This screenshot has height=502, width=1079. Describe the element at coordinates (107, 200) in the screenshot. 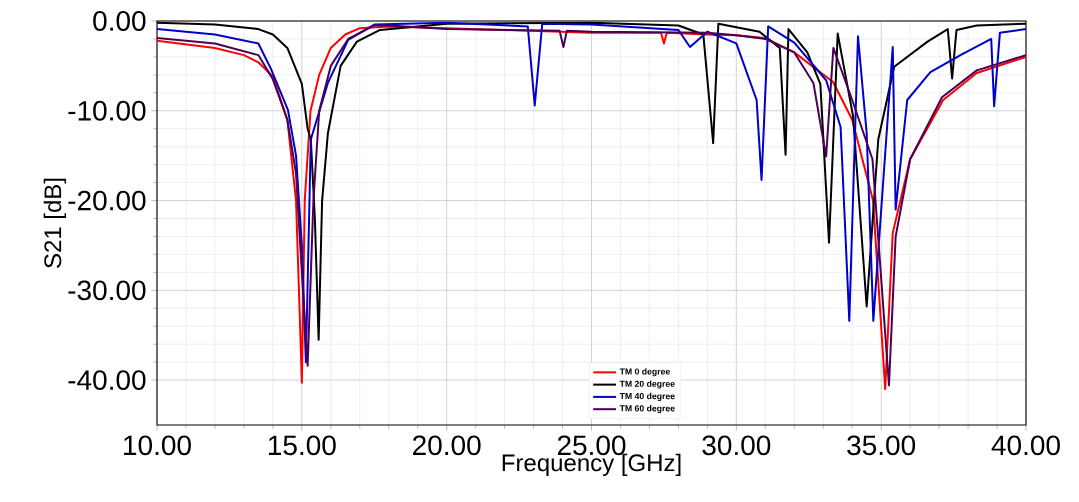

I see `y-tick-label: -20.00` at that location.